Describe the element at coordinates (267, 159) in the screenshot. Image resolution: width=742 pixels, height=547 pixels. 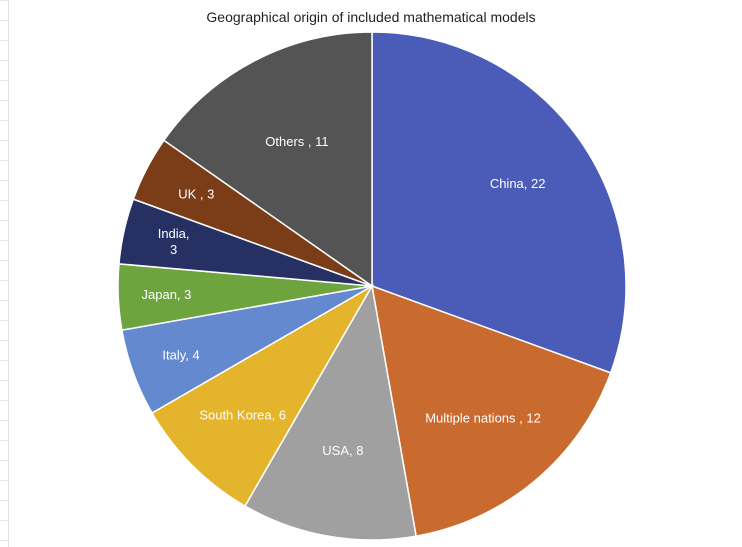
I see `pie-slice-others` at that location.